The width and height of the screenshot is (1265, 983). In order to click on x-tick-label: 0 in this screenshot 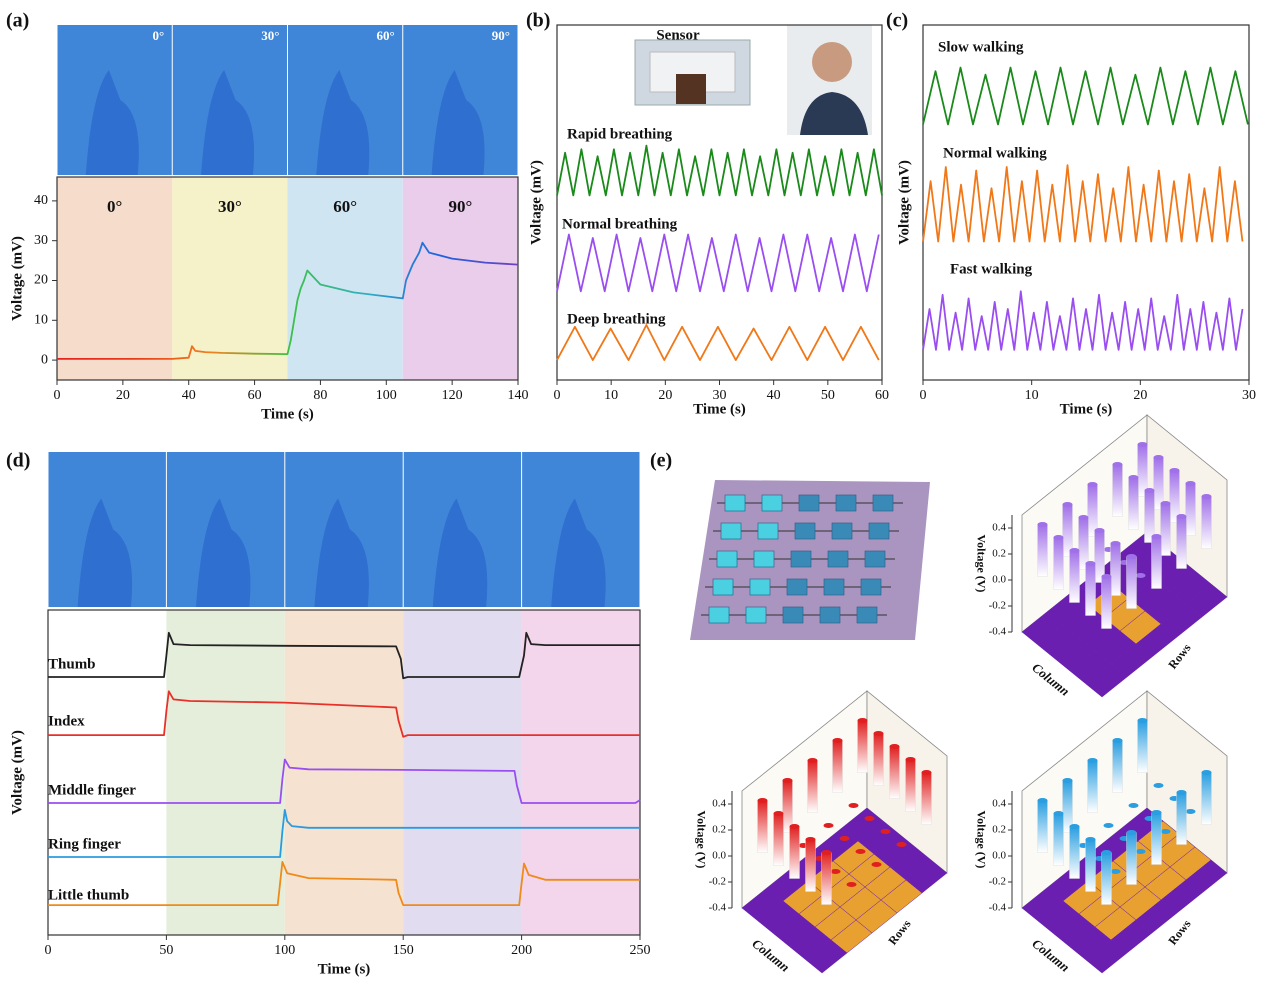, I will do `click(57, 395)`.